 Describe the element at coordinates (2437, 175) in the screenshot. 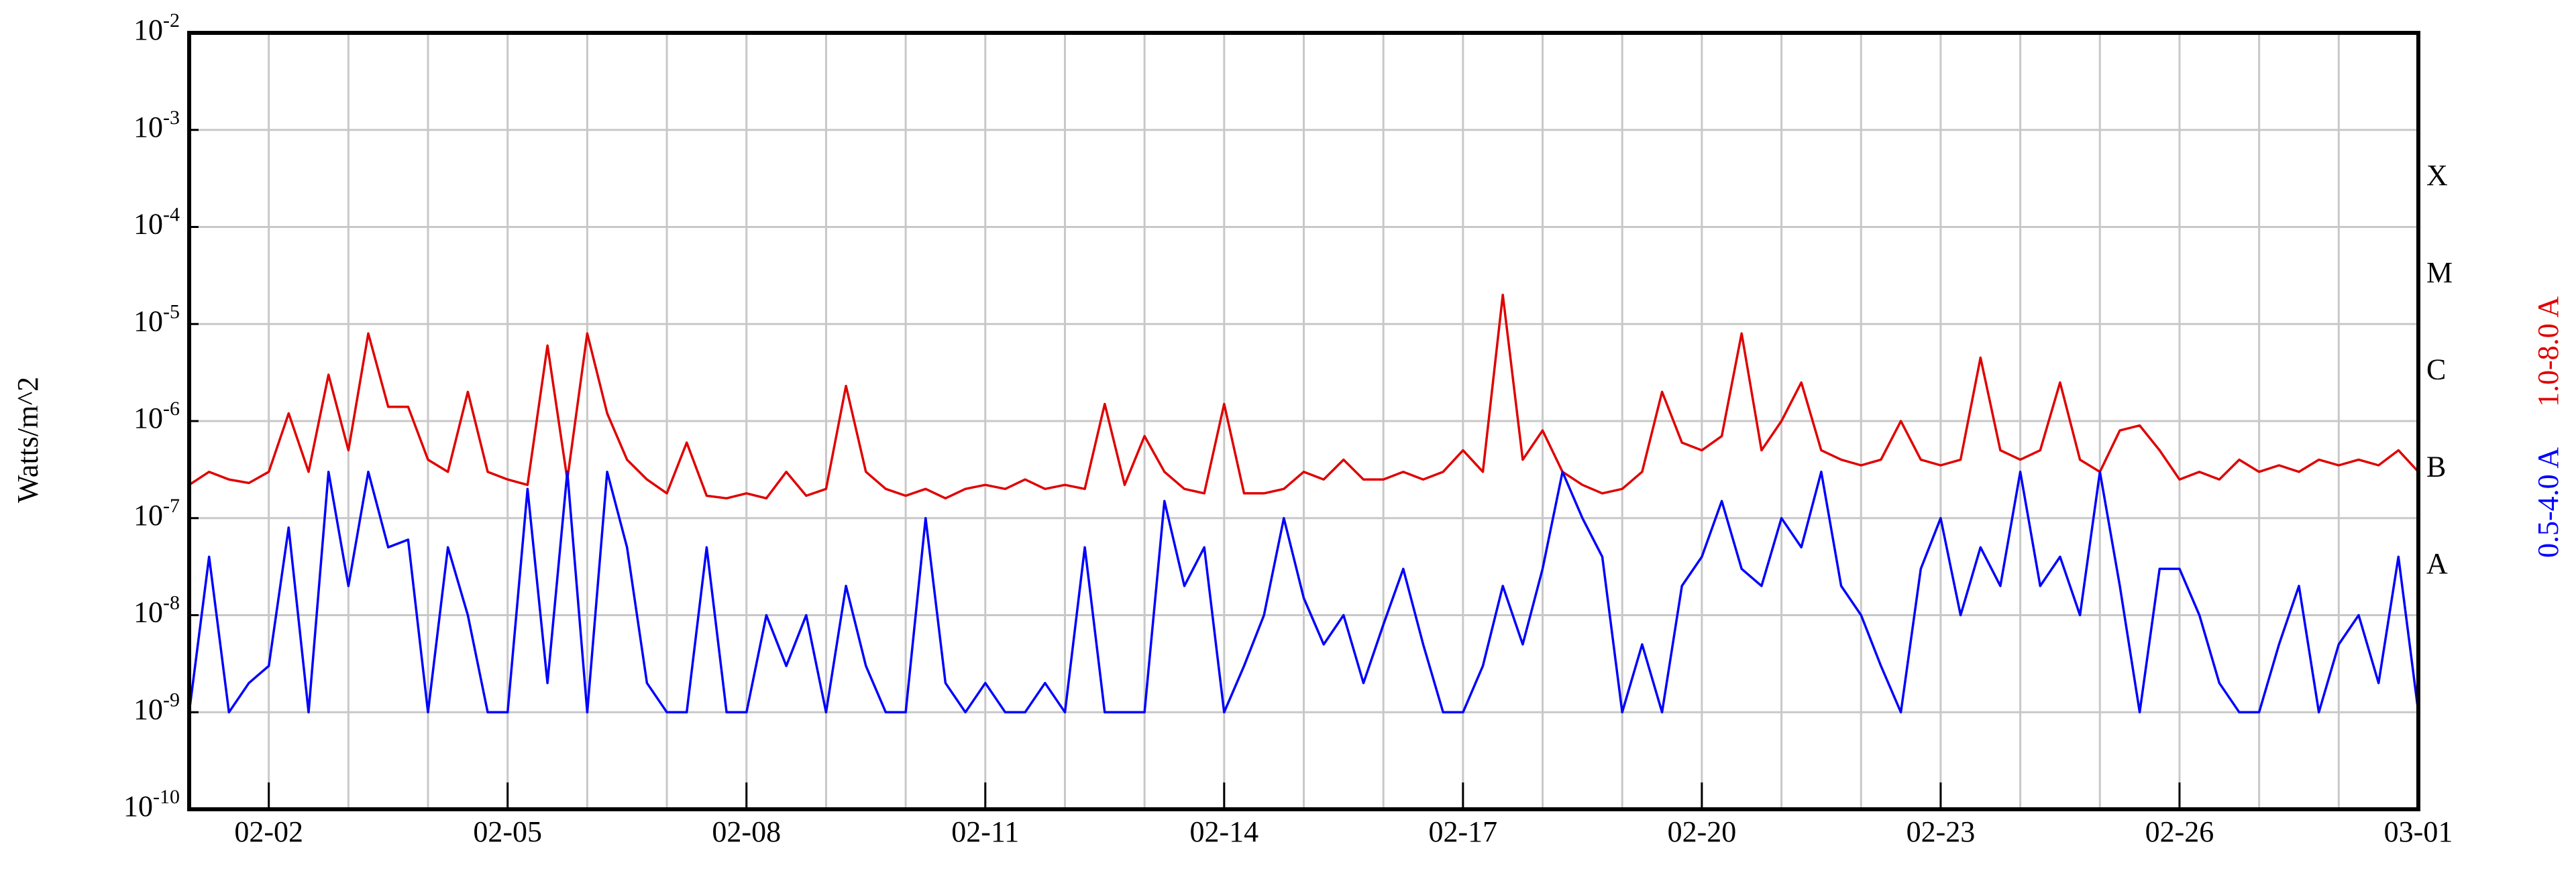

I see `flare-class-label: X` at that location.